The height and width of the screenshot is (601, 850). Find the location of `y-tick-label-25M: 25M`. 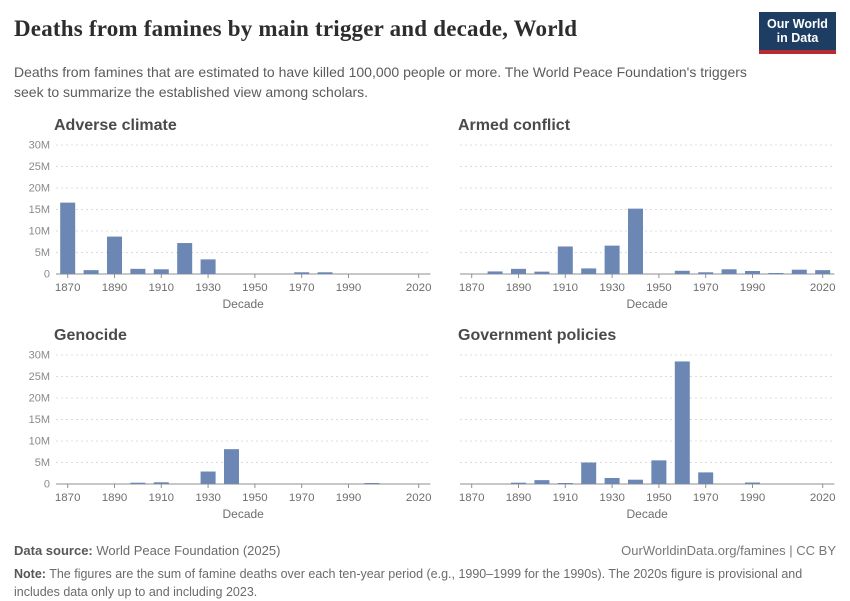

y-tick-label-25M: 25M is located at coordinates (39, 377).